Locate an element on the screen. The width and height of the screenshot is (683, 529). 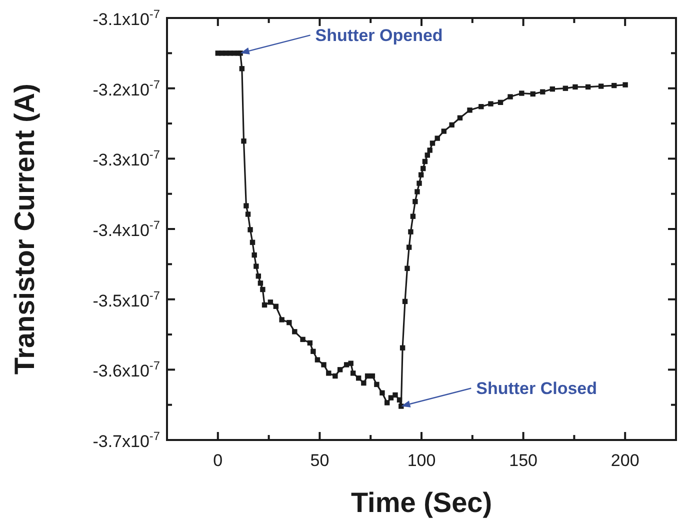
annotation: Shutter Opened is located at coordinates (379, 36).